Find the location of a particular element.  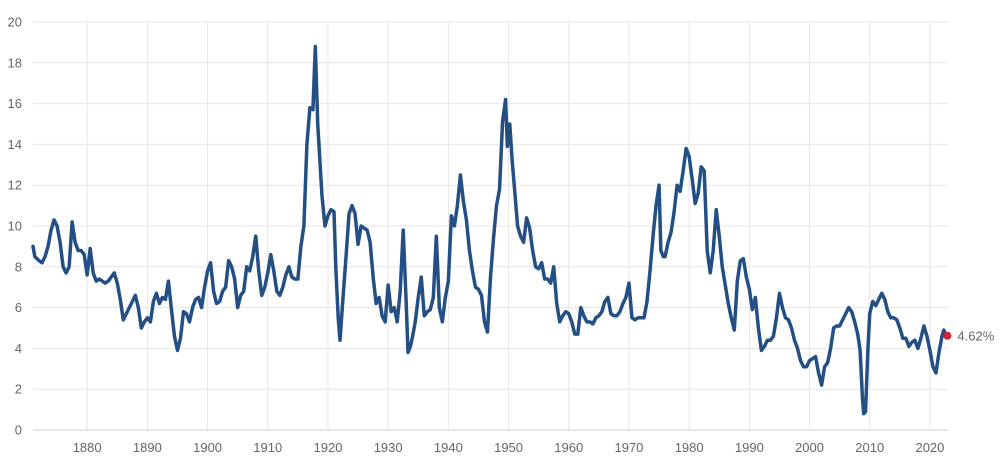

y-tick-label: 12 is located at coordinates (15, 185).